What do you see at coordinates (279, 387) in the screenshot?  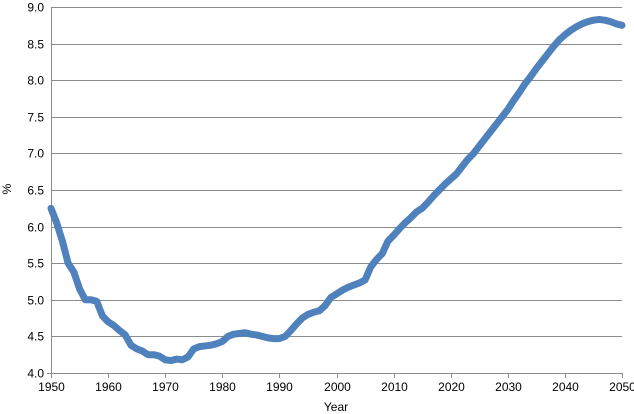 I see `x-tick-label: 1990` at bounding box center [279, 387].